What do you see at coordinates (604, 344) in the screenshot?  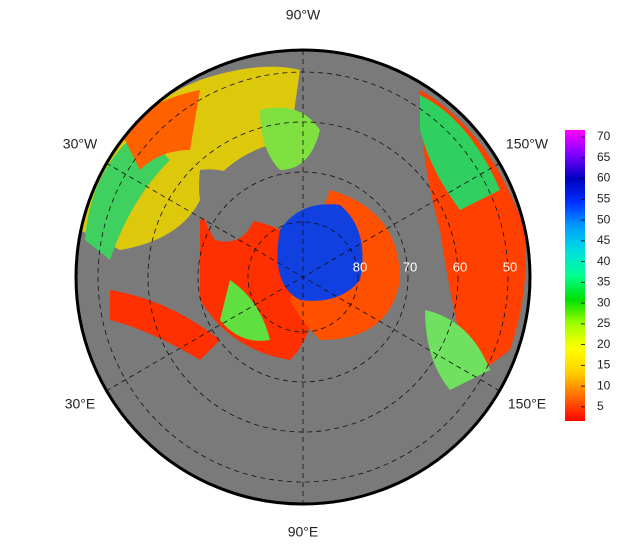 I see `colorbar-tick-label: 20` at bounding box center [604, 344].